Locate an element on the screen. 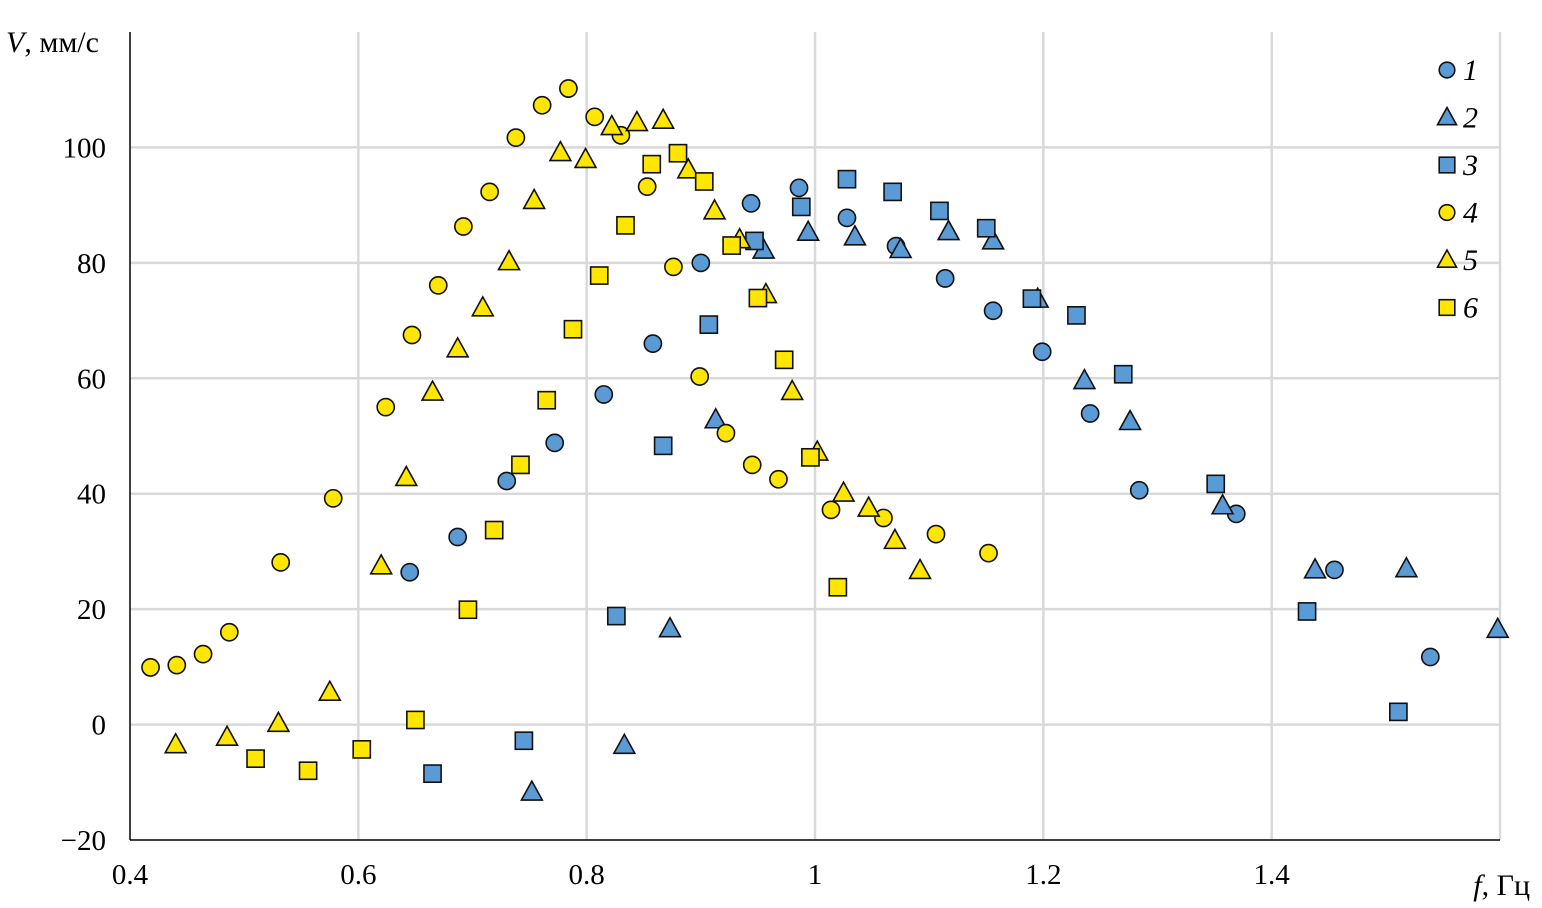  x-tick-label: 1 is located at coordinates (815, 875).